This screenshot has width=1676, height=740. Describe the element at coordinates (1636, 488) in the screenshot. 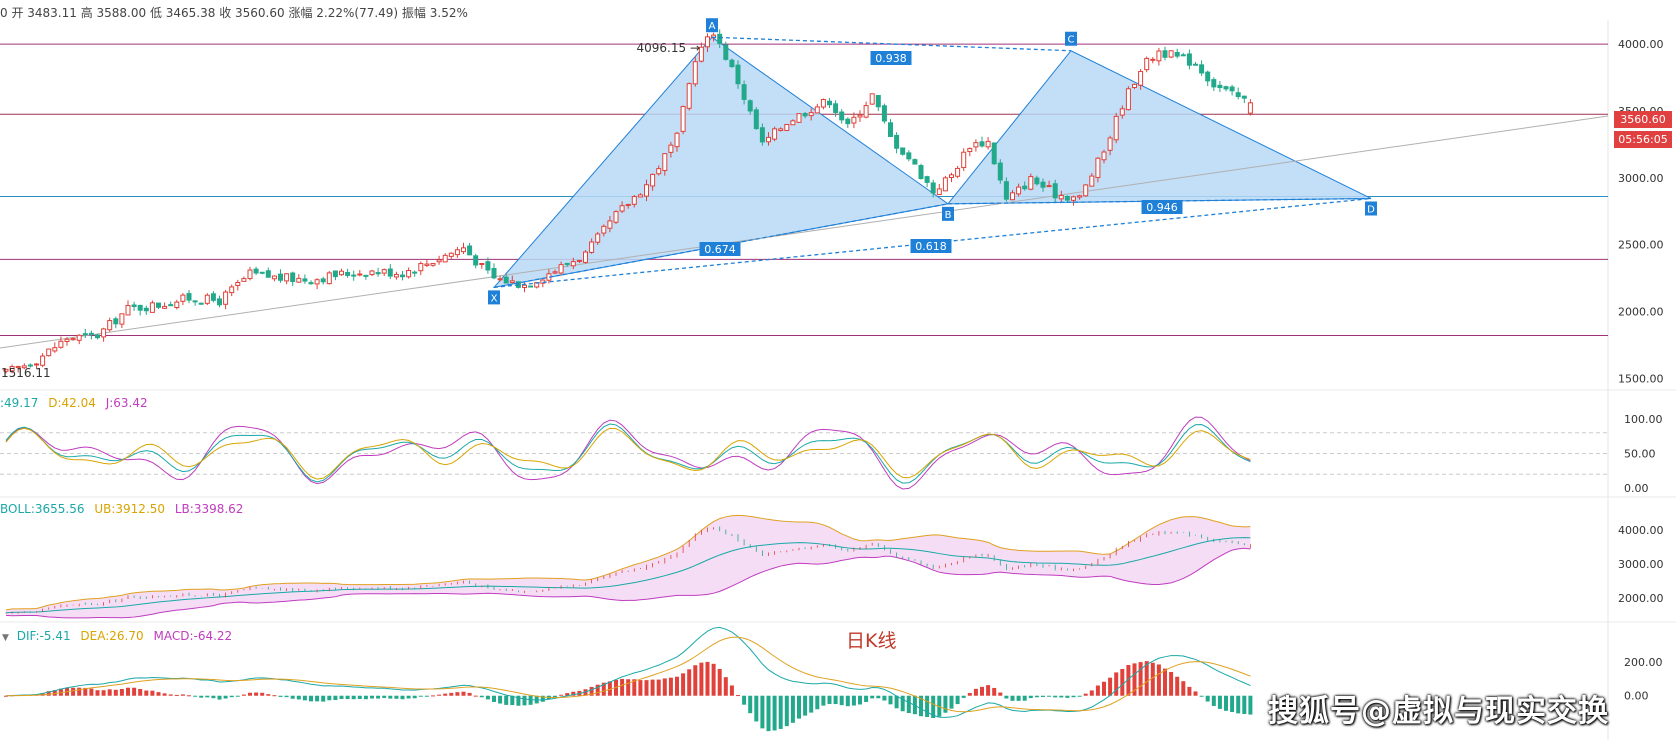

I see `kdj-axis-tick: 0.00` at that location.